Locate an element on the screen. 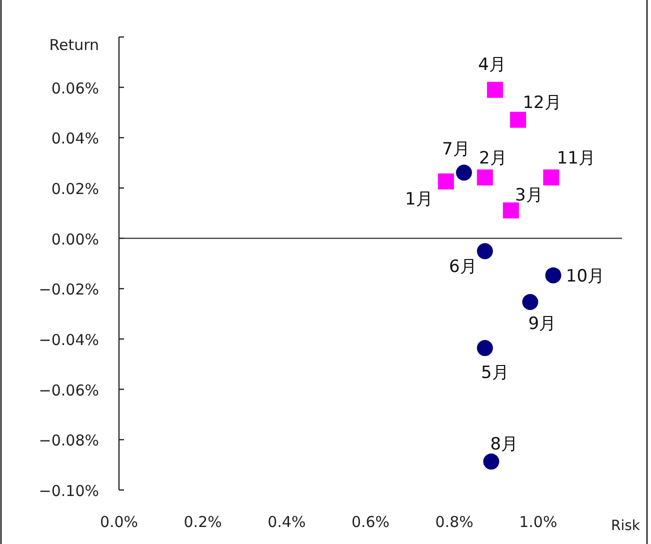  annotation: 10月 is located at coordinates (585, 276).